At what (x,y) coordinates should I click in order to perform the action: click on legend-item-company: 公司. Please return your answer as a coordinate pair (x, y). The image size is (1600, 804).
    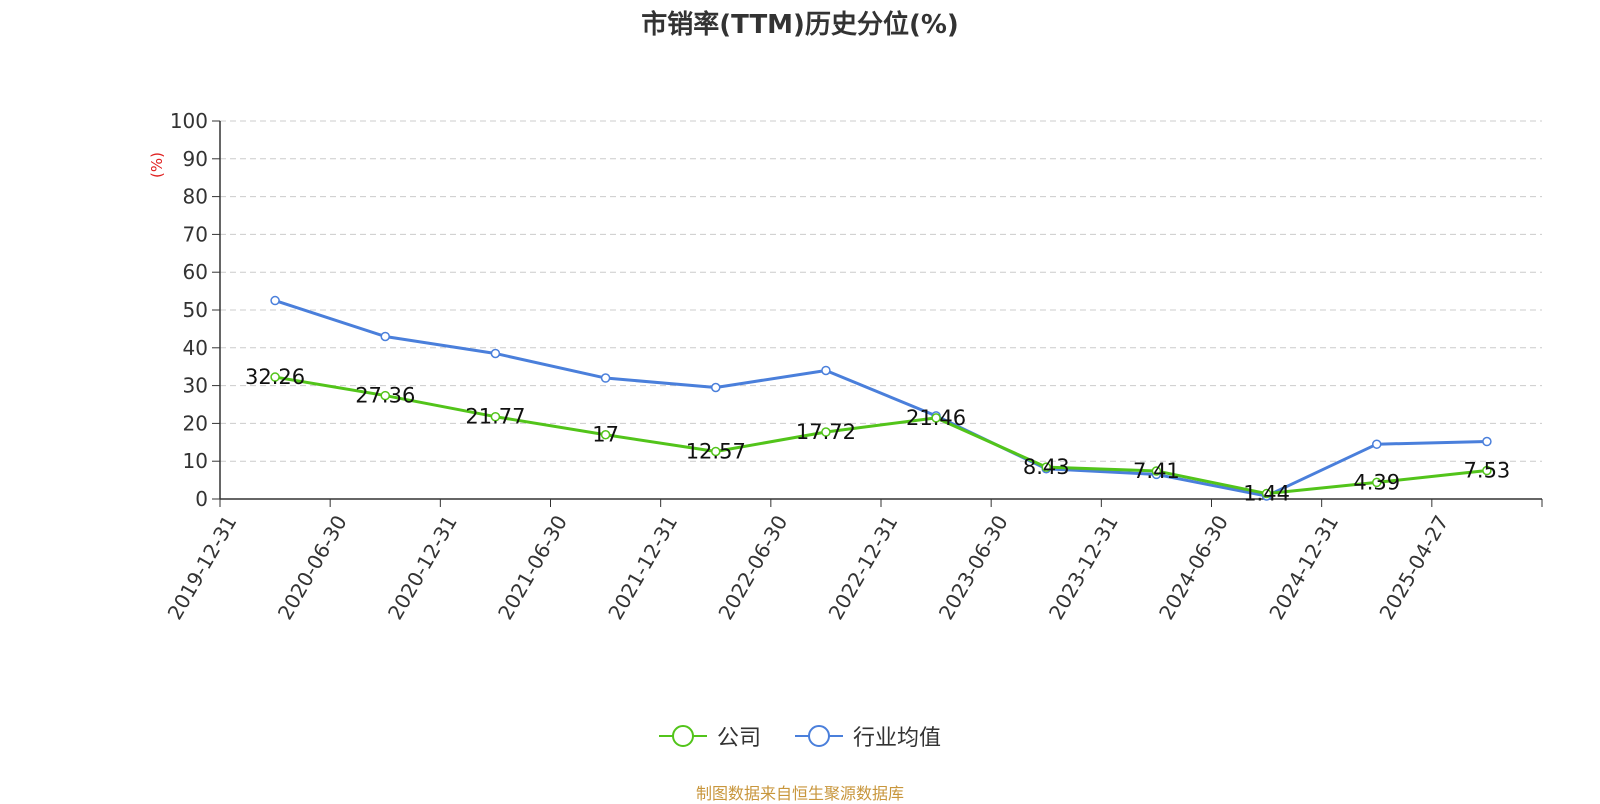
    Looking at the image, I should click on (709, 736).